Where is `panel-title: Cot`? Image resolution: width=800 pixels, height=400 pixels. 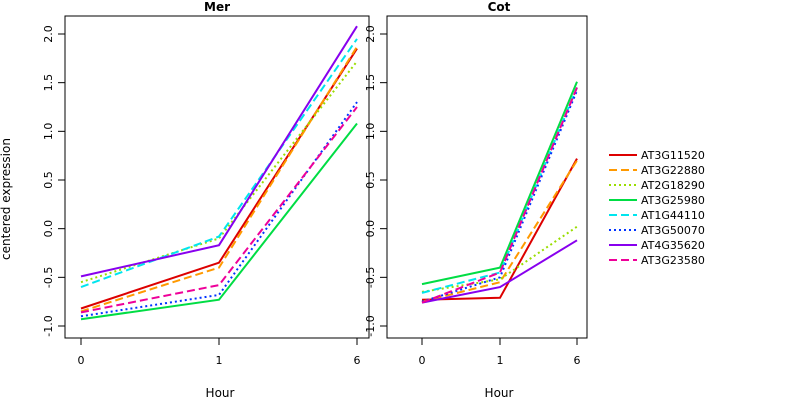
panel-title: Cot is located at coordinates (499, 7).